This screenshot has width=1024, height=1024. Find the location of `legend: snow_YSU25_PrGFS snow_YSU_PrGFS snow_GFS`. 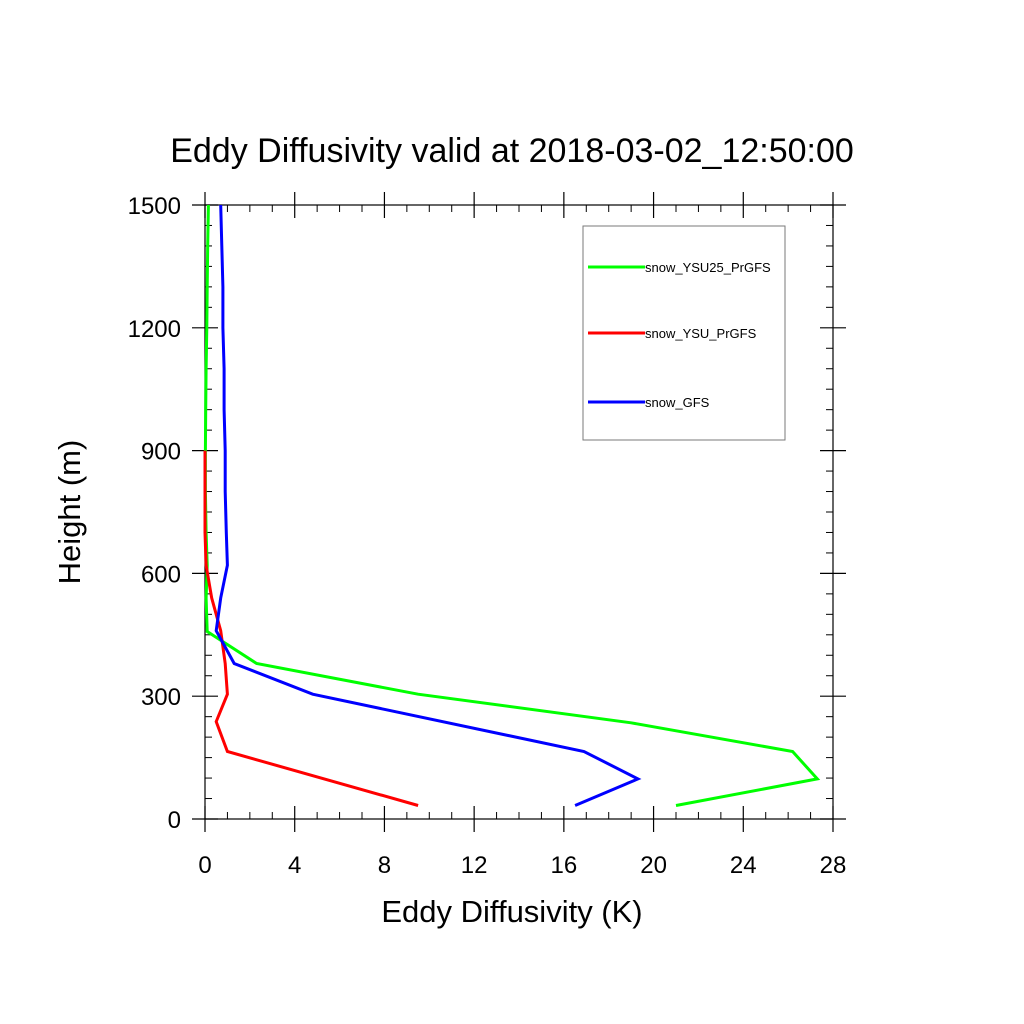

legend: snow_YSU25_PrGFS snow_YSU_PrGFS snow_GFS is located at coordinates (684, 333).